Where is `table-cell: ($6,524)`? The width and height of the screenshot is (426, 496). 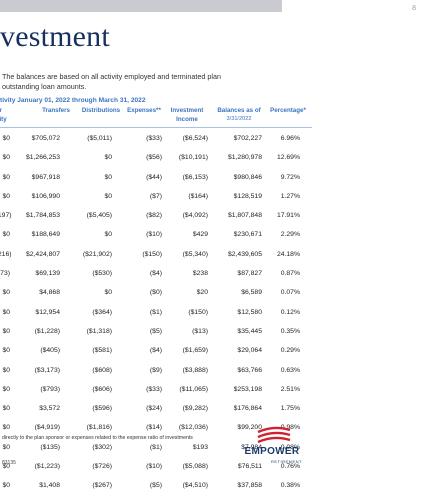 table-cell: ($6,524) is located at coordinates (195, 138).